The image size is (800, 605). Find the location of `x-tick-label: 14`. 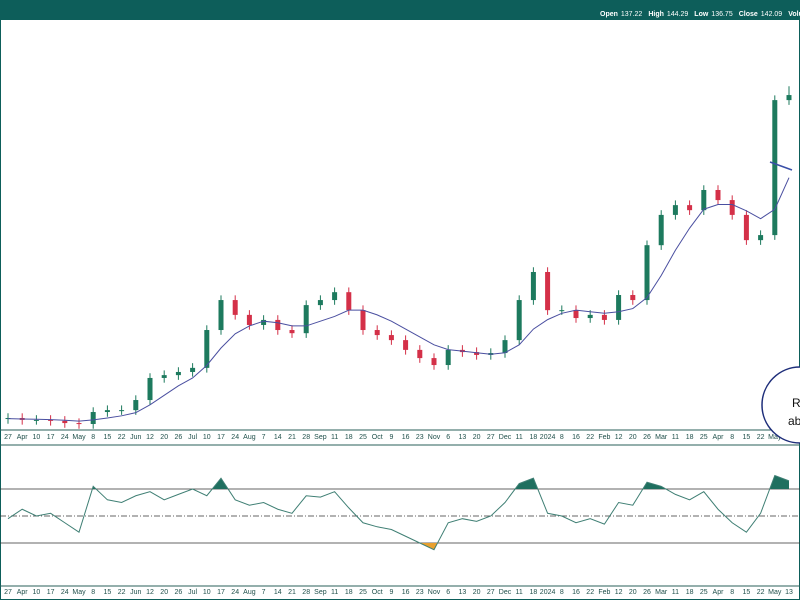

x-tick-label: 14 is located at coordinates (278, 437).